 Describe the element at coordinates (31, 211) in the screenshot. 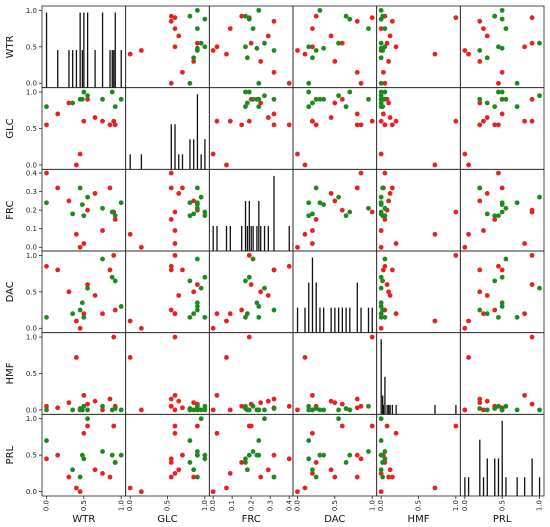

I see `y-tick-label-frc-2: 0.2` at that location.